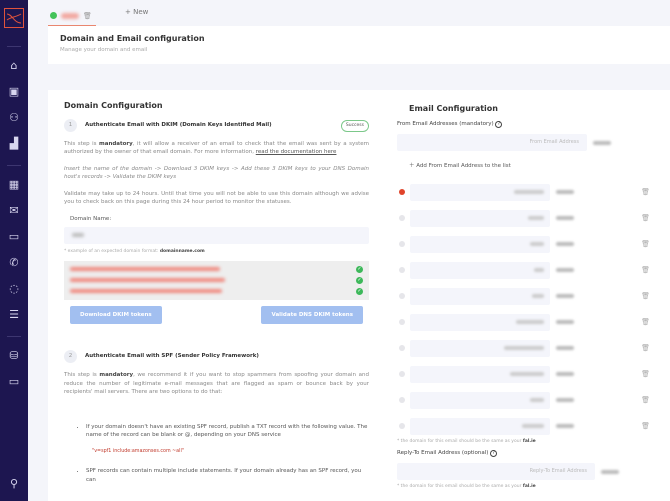 This screenshot has height=501, width=670. Describe the element at coordinates (72, 16) in the screenshot. I see `tab-current: 🗑` at that location.